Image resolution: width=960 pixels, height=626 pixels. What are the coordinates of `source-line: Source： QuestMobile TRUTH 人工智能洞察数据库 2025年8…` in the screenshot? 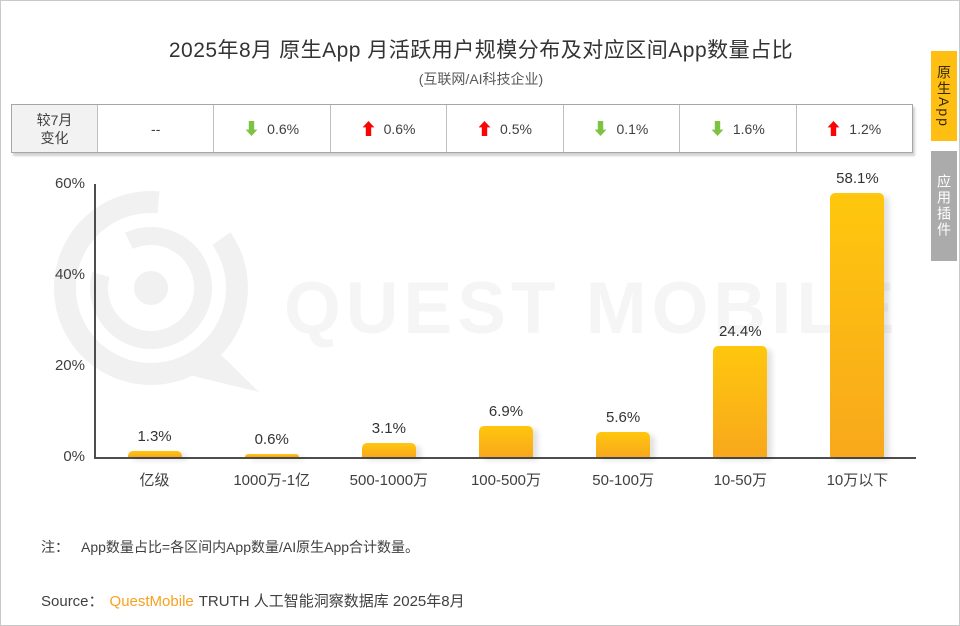 It's located at (253, 600).